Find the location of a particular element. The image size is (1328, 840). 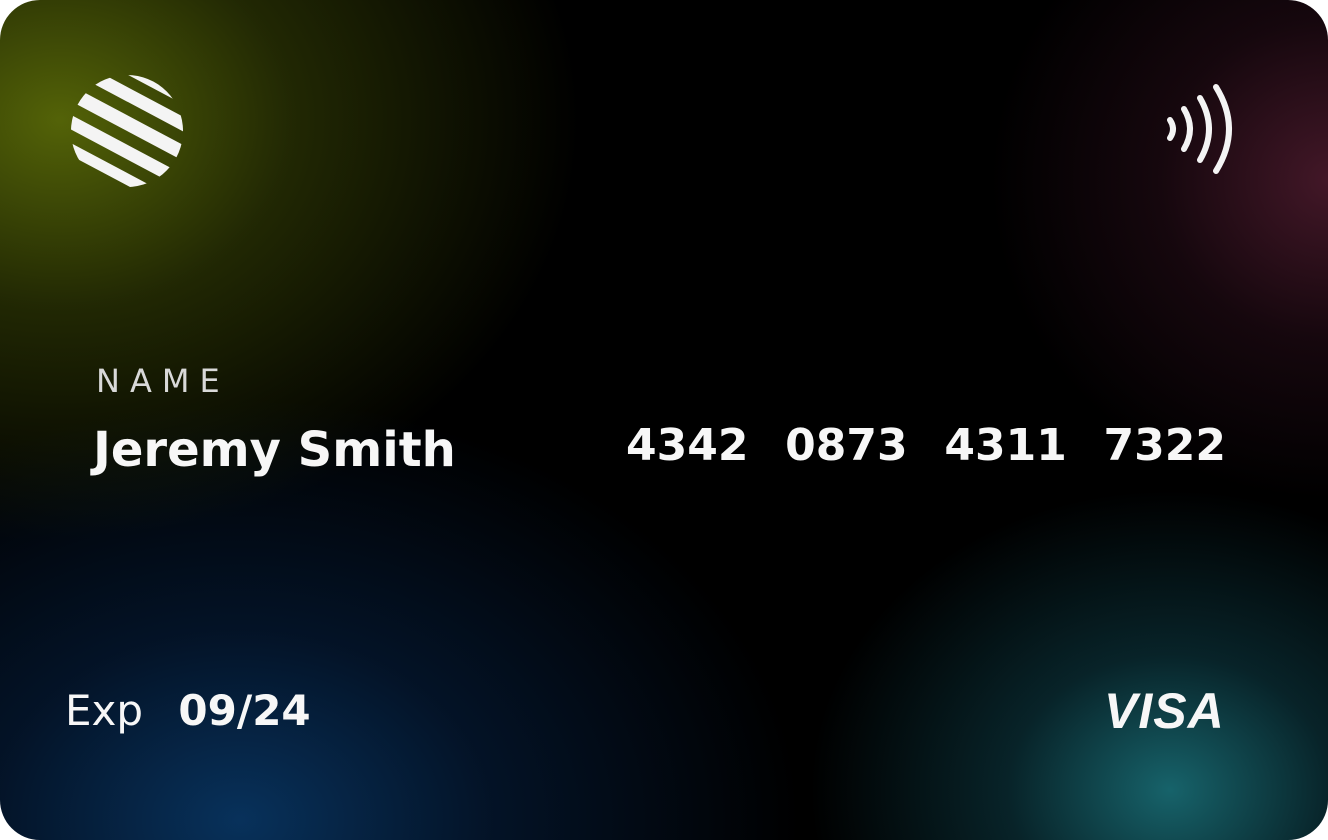

card-number-group: 4342 is located at coordinates (687, 445).